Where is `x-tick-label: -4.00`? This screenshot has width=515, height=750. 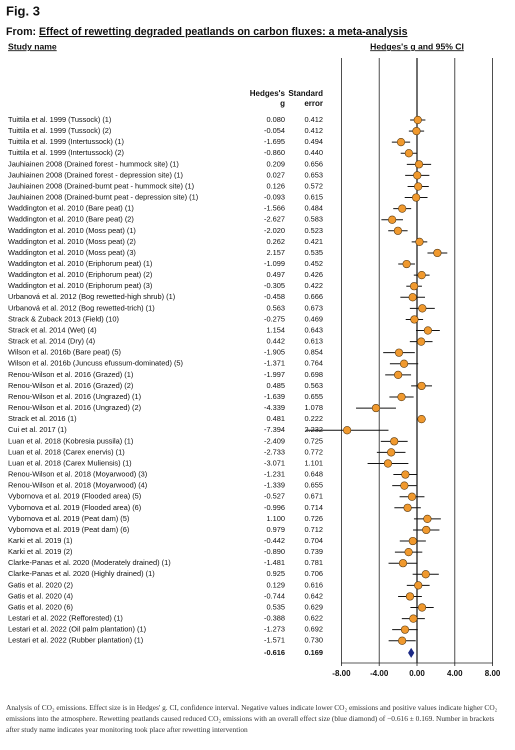
x-tick-label: -4.00 is located at coordinates (379, 673).